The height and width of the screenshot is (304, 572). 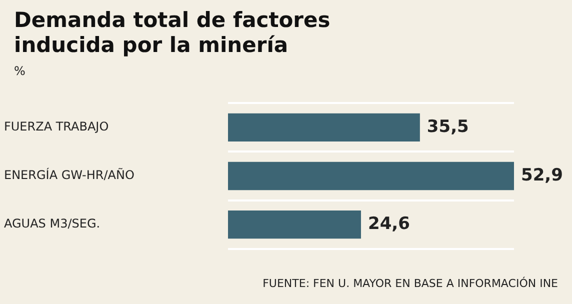 What do you see at coordinates (52, 223) in the screenshot?
I see `y-tick-label: AGUAS M3/SEG.` at bounding box center [52, 223].